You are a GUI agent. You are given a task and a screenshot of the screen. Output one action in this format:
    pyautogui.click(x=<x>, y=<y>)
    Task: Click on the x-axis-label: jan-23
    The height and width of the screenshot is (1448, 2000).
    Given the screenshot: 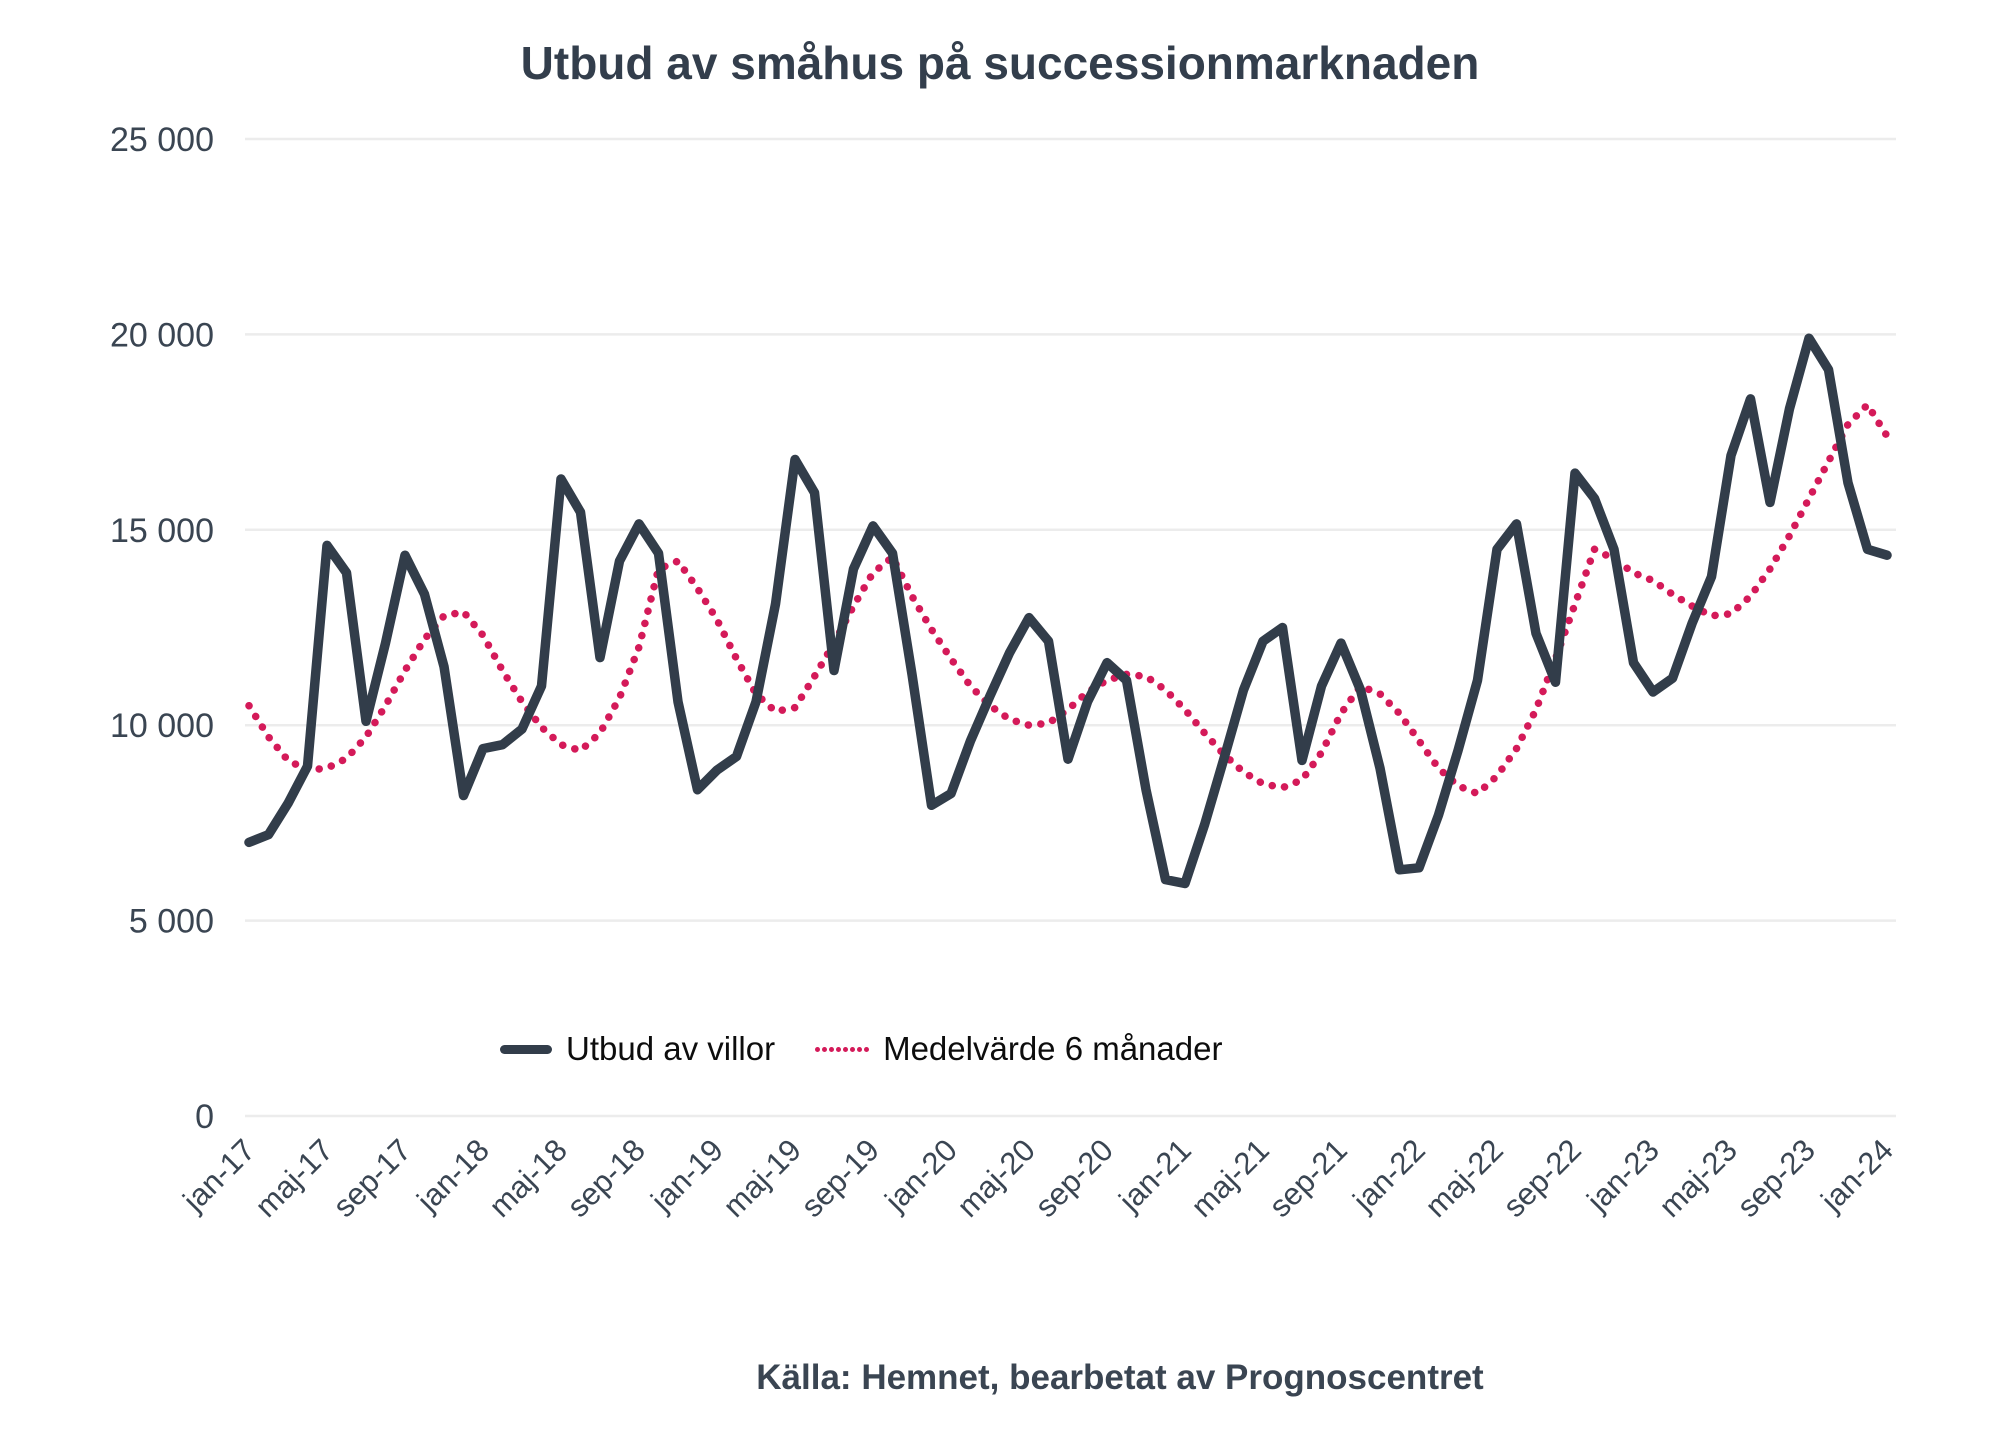 What is the action you would take?
    pyautogui.click(x=1623, y=1175)
    